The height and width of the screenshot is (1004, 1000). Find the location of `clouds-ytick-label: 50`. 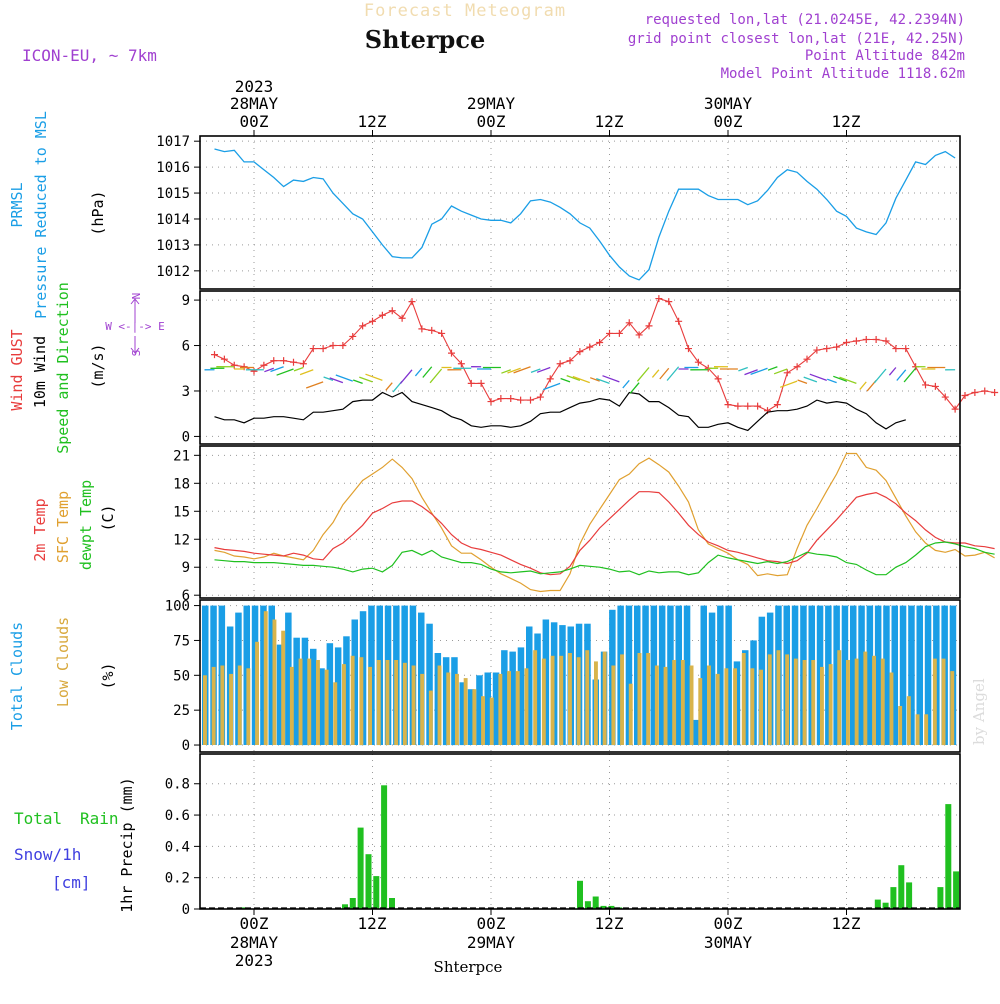

clouds-ytick-label: 50 is located at coordinates (181, 676).